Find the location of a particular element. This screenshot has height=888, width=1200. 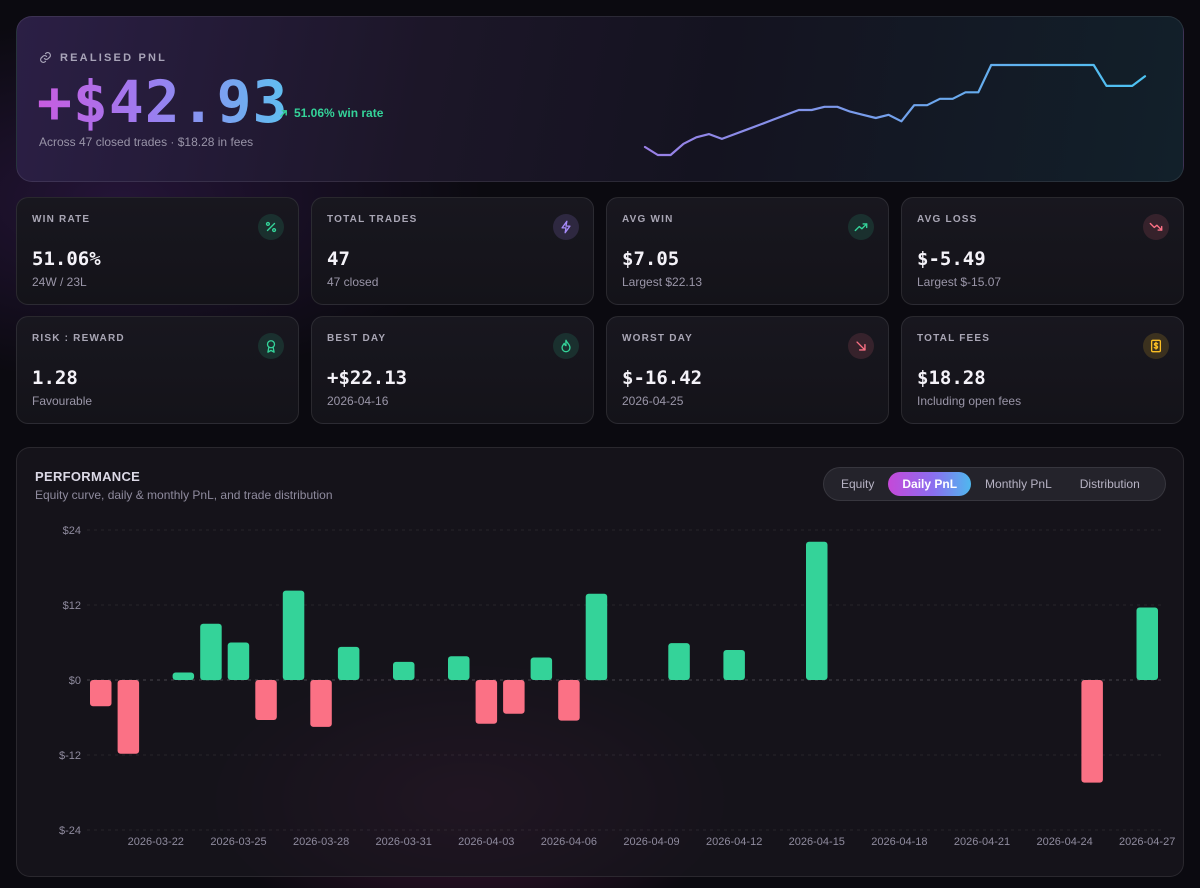

tab-monthly-pnl: Monthly PnL is located at coordinates (1018, 484).